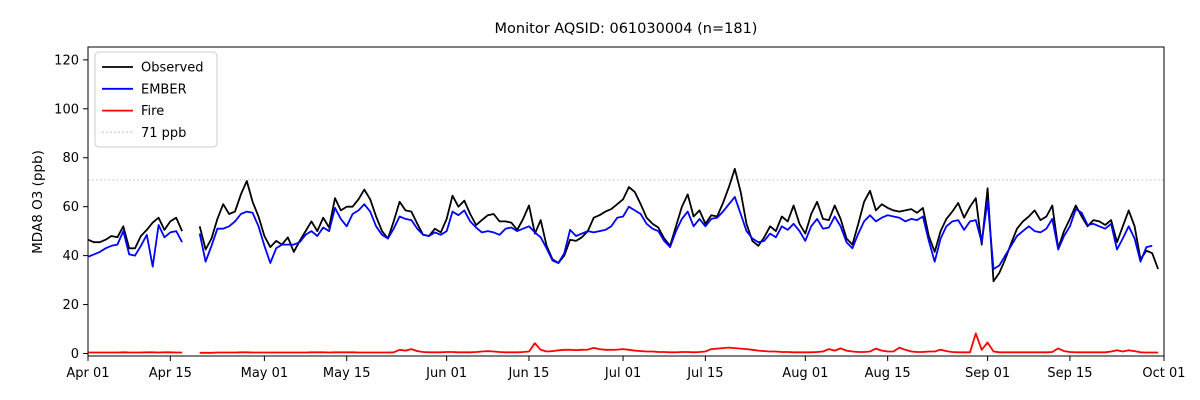  I want to click on ember-line, so click(135, 246).